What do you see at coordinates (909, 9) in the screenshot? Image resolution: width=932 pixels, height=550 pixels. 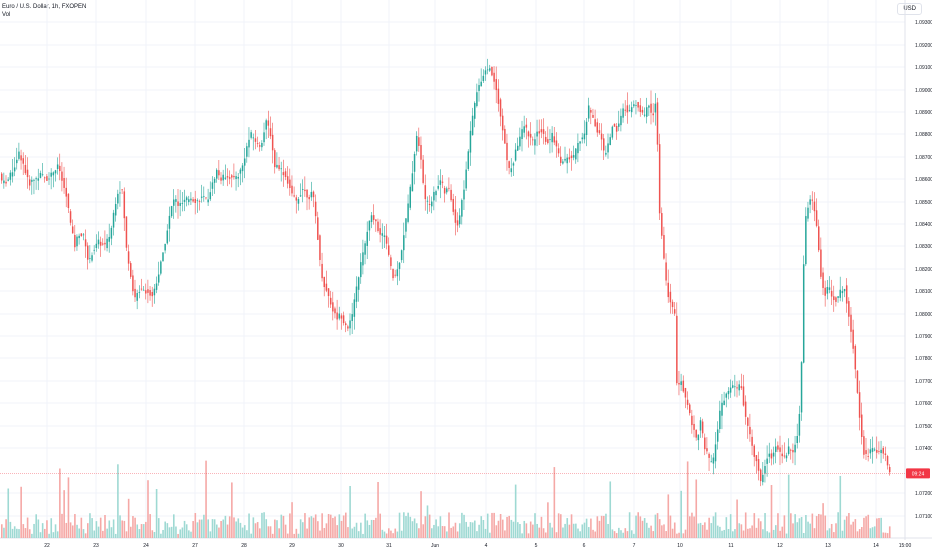 I see `currency-selector: USD` at bounding box center [909, 9].